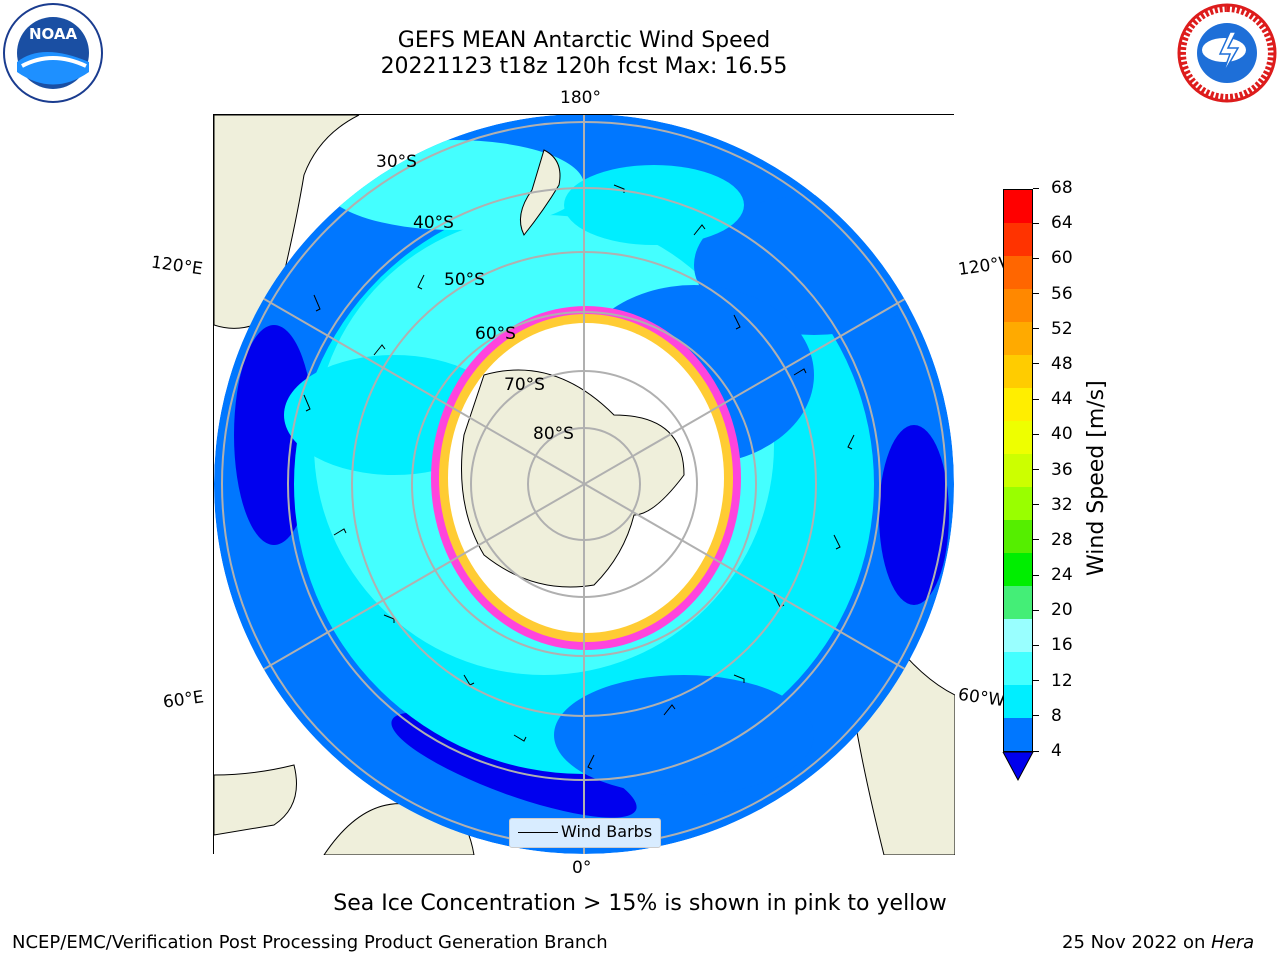  I want to click on madagascar-land, so click(255, 800).